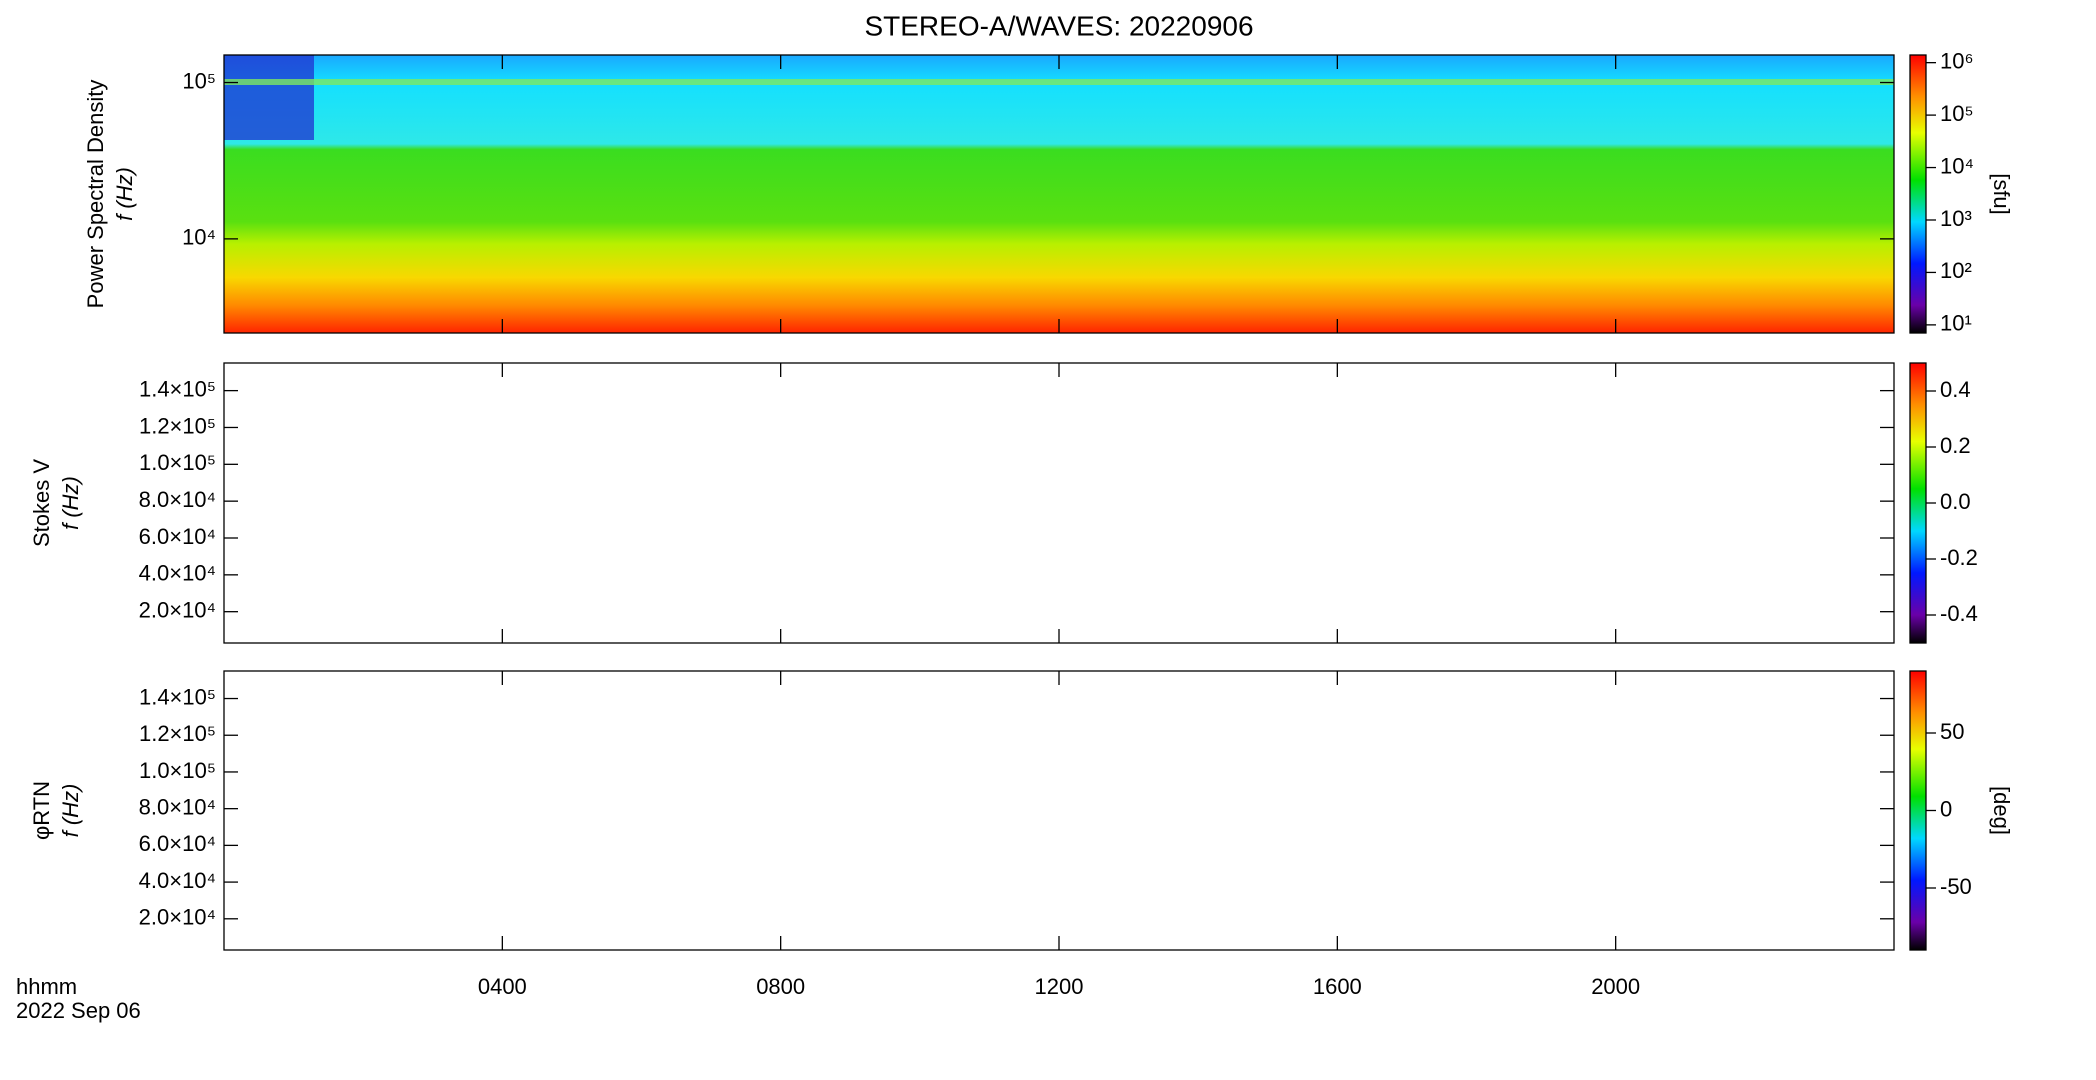 This screenshot has height=1080, width=2096. What do you see at coordinates (1946, 808) in the screenshot?
I see `colorbar-tick-label: 0` at bounding box center [1946, 808].